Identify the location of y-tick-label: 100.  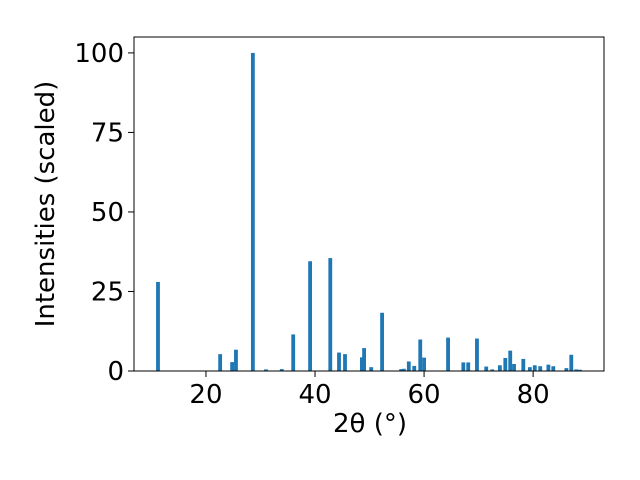
(99, 54).